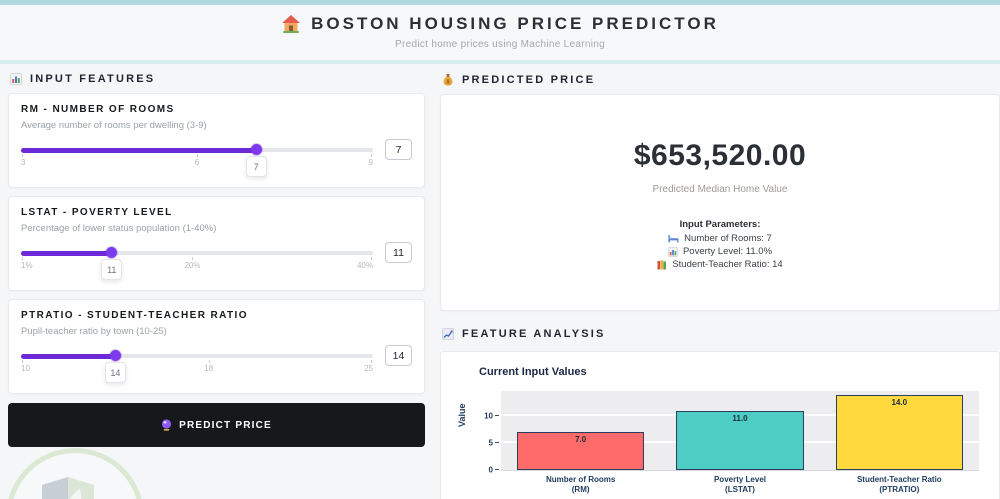 This screenshot has width=1000, height=499. What do you see at coordinates (500, 2) in the screenshot?
I see `top-accent-bar` at bounding box center [500, 2].